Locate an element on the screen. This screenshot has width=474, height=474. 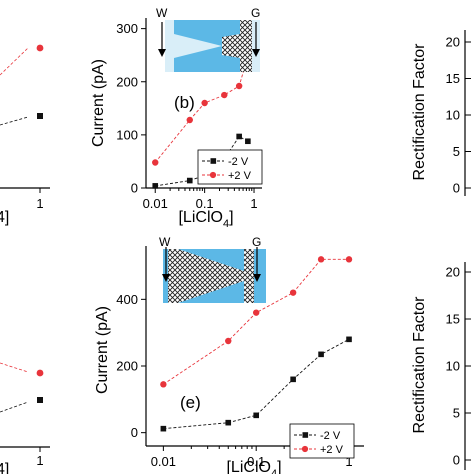
inset-top-arrowhead-w is located at coordinates (162, 53).